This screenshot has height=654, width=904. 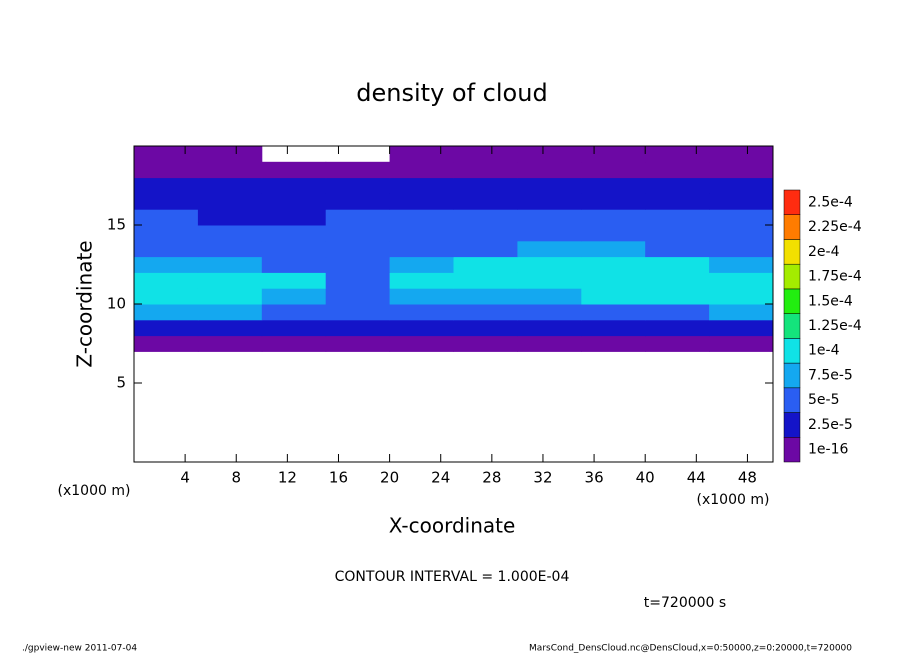 What do you see at coordinates (451, 93) in the screenshot?
I see `chart-title: density of cloud` at bounding box center [451, 93].